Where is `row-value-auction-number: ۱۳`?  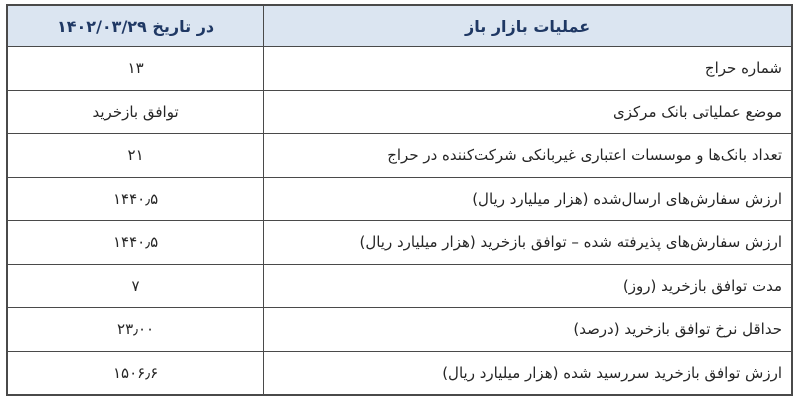
row-value-auction-number: ۱۳ is located at coordinates (135, 68).